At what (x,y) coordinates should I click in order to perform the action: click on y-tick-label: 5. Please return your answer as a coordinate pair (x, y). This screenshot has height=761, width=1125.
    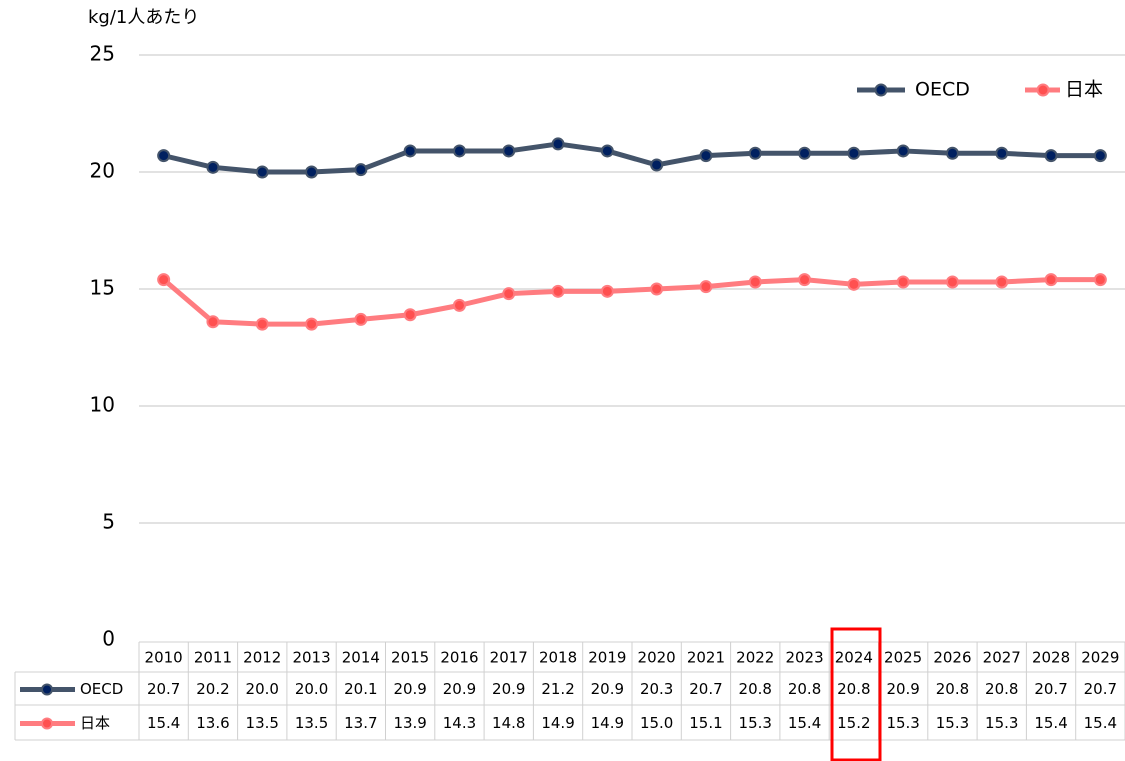
    Looking at the image, I should click on (108, 522).